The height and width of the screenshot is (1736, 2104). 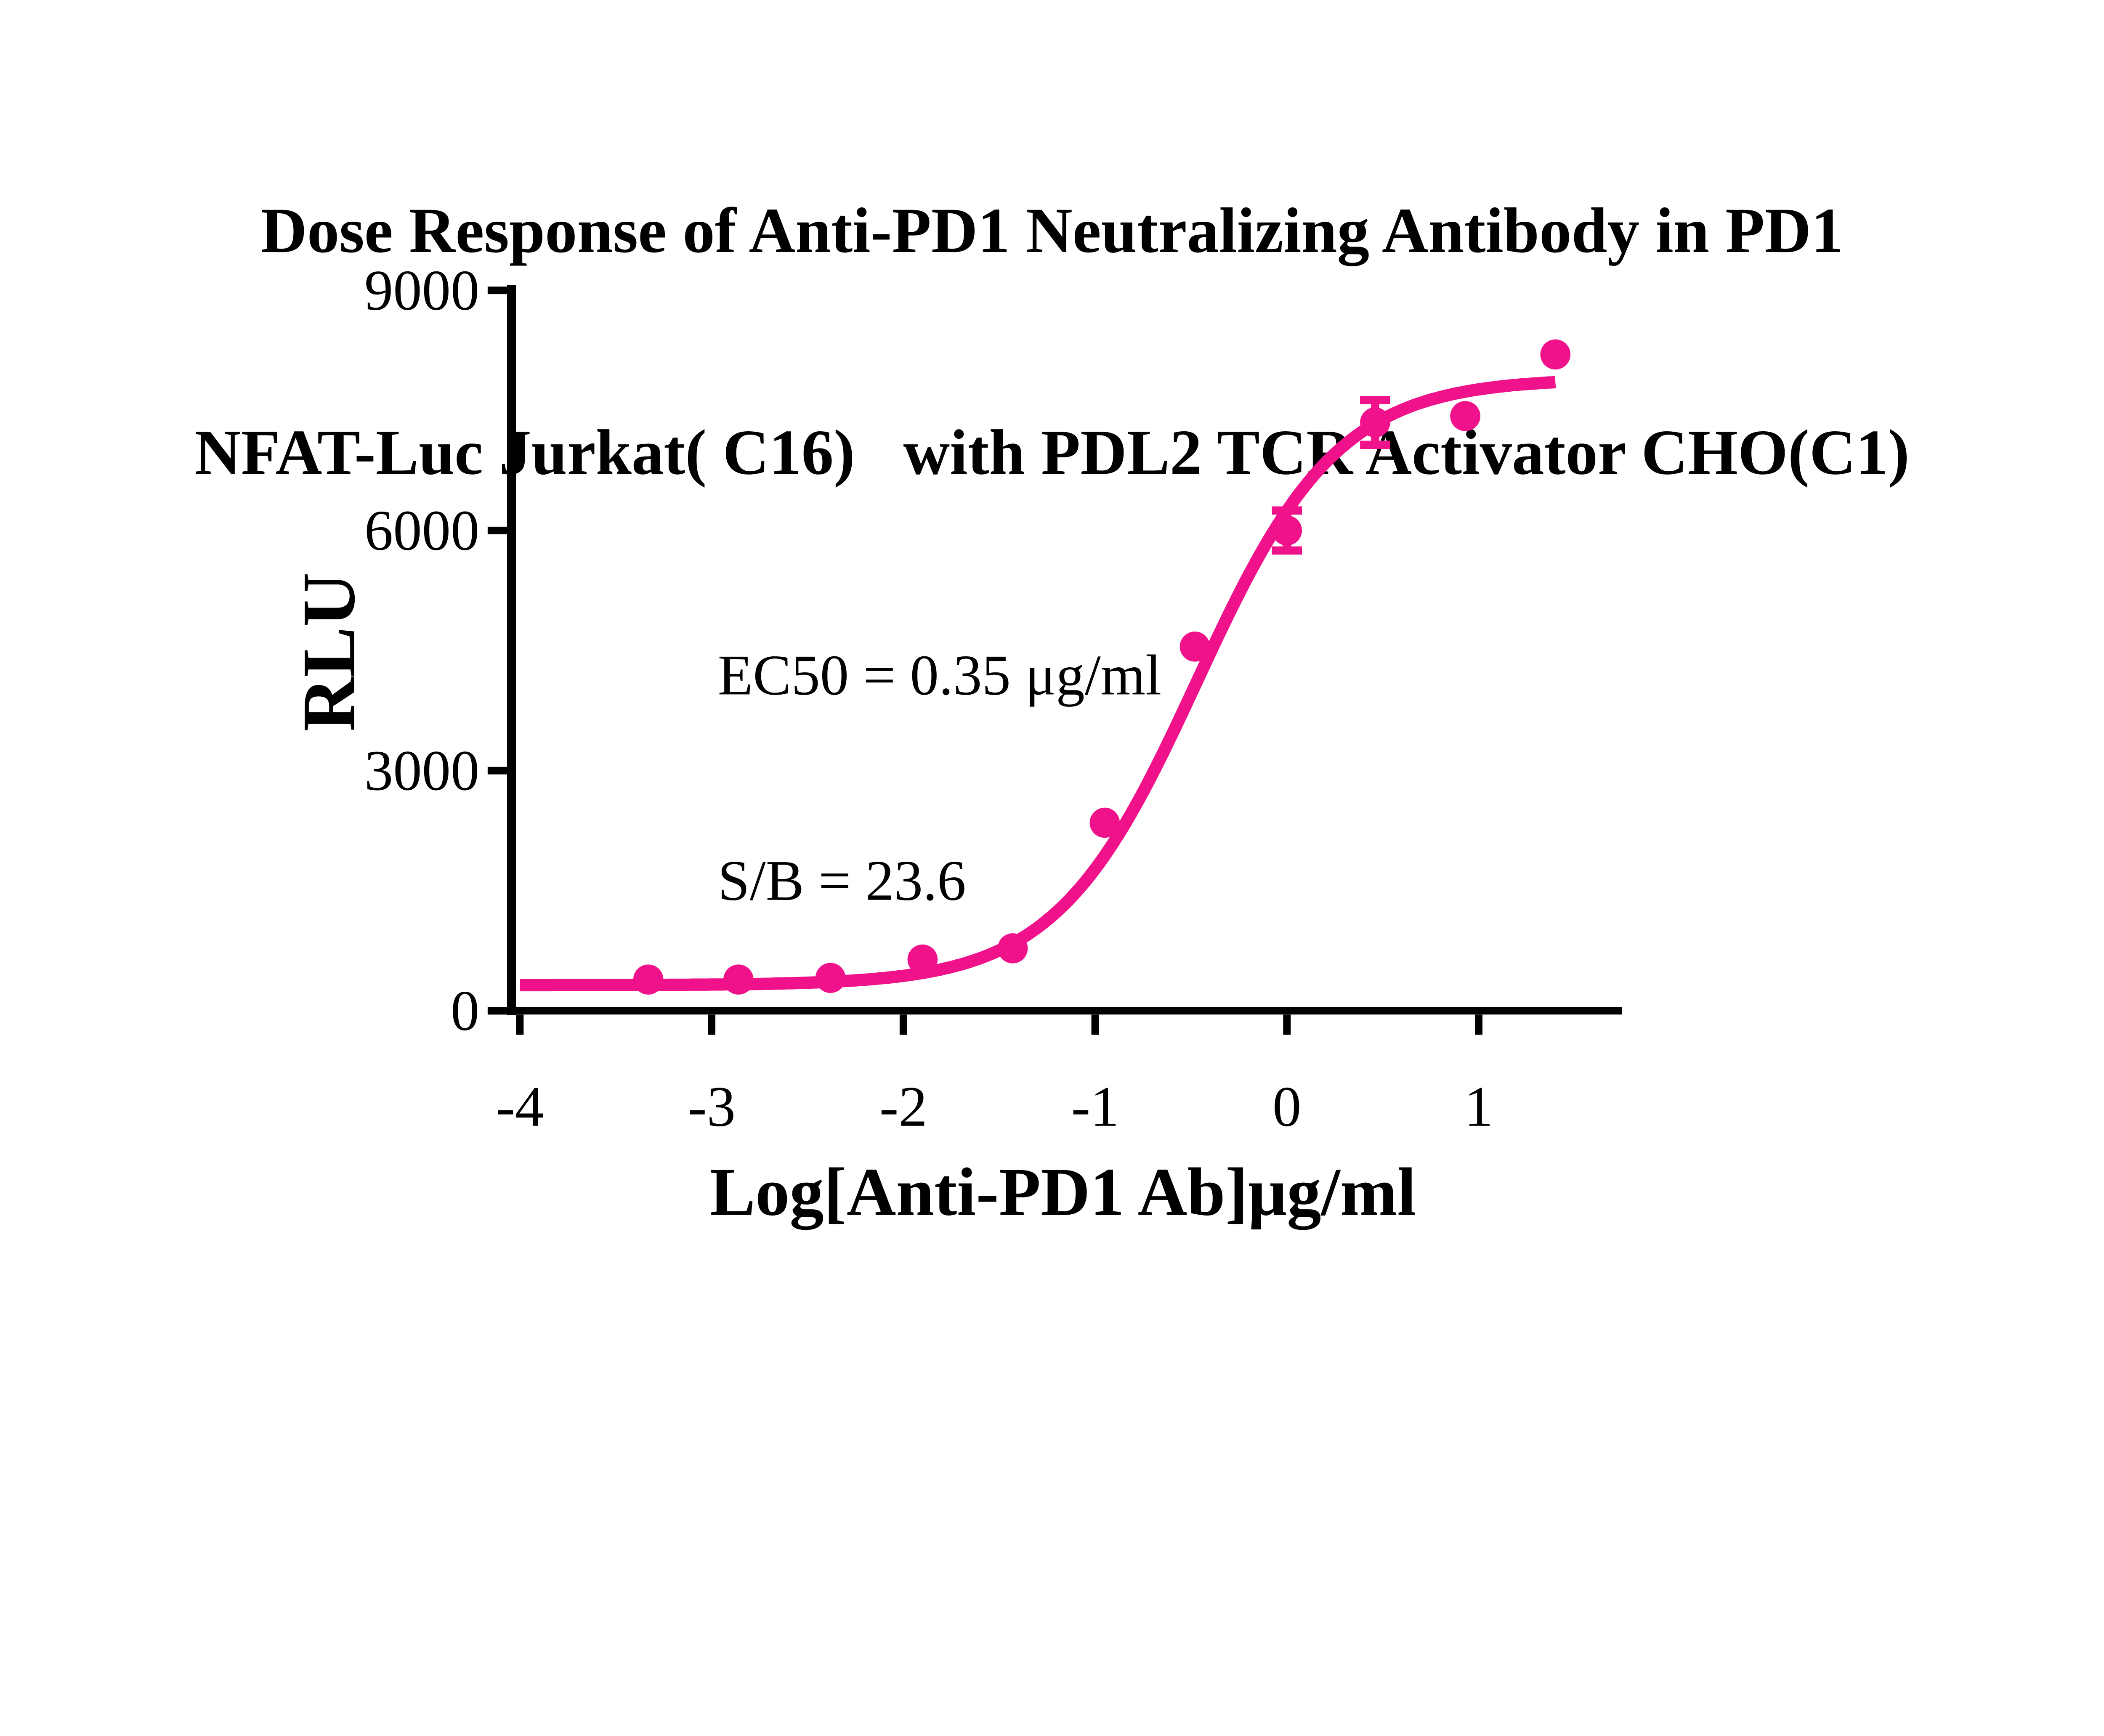 What do you see at coordinates (1286, 1107) in the screenshot?
I see `x-tick-label: 0` at bounding box center [1286, 1107].